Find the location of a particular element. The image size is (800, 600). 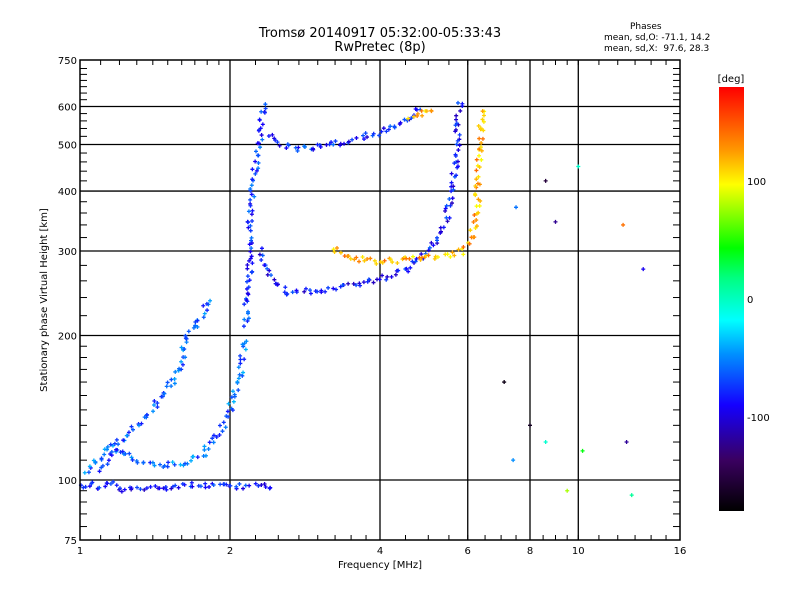

x-tick-label: 6 is located at coordinates (468, 551).